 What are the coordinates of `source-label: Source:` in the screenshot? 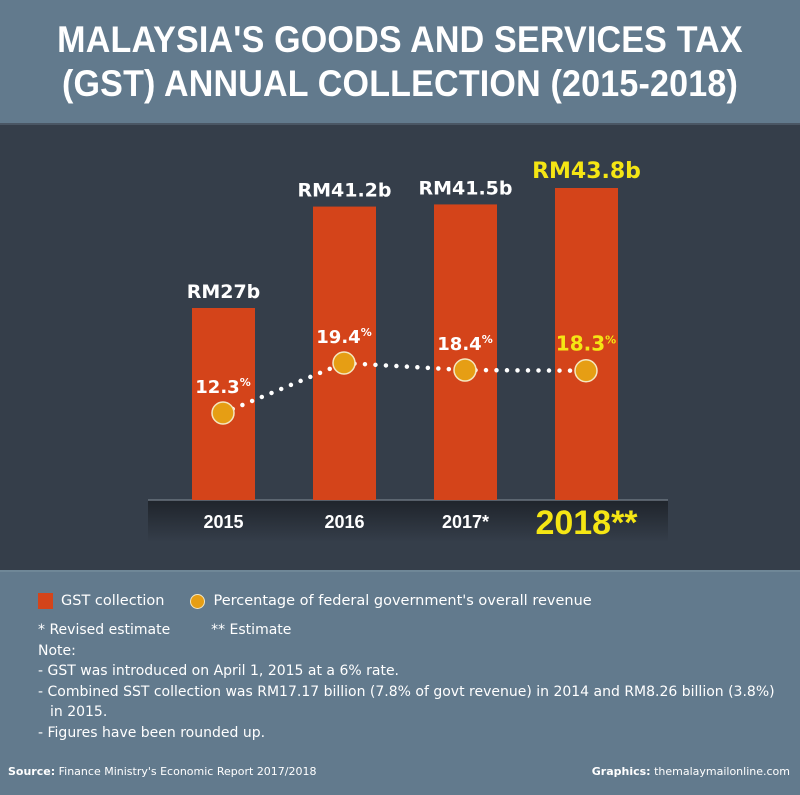 It's located at (32, 771).